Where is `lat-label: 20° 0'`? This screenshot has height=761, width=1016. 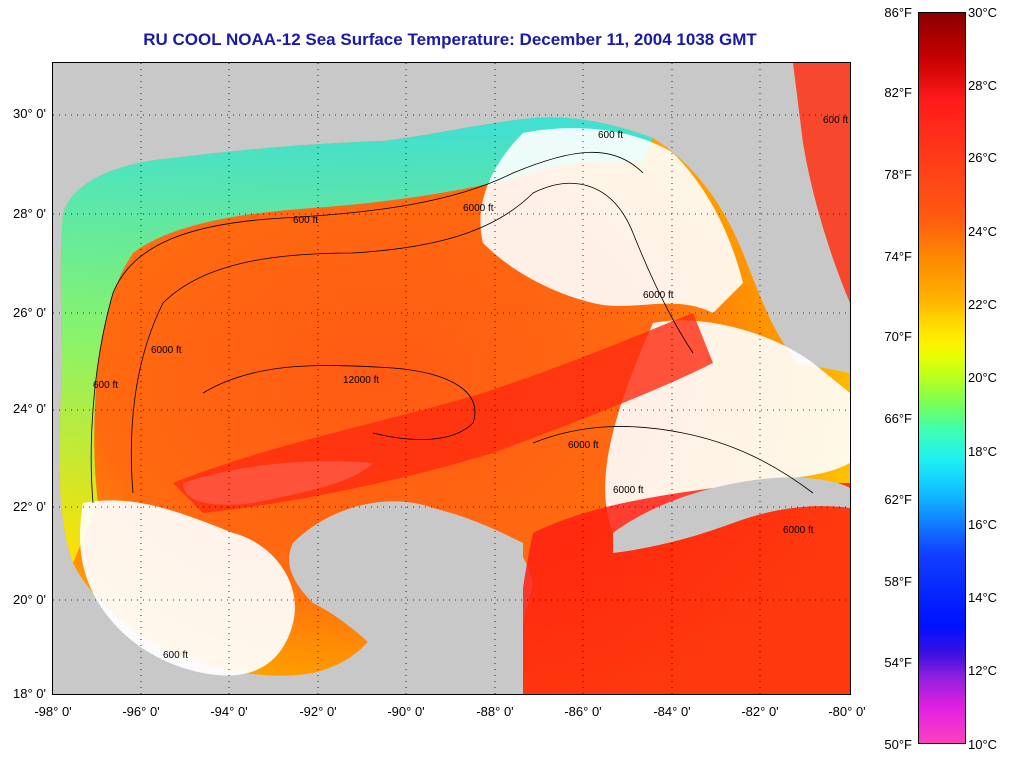
lat-label: 20° 0' is located at coordinates (29, 599).